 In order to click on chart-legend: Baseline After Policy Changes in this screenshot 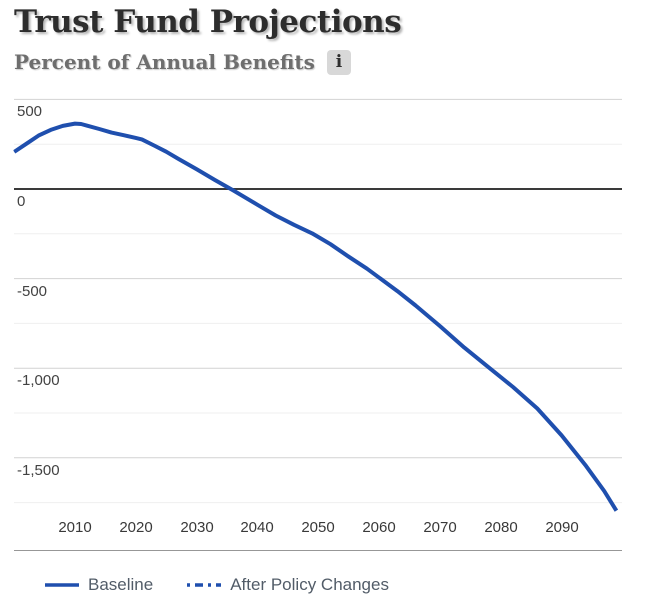, I will do `click(217, 585)`.